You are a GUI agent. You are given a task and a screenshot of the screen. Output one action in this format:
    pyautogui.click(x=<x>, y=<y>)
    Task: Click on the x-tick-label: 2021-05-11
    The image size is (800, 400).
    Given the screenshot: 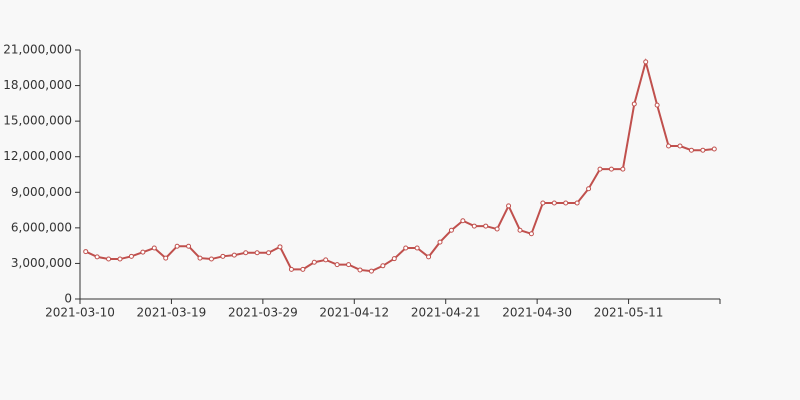 What is the action you would take?
    pyautogui.click(x=629, y=313)
    